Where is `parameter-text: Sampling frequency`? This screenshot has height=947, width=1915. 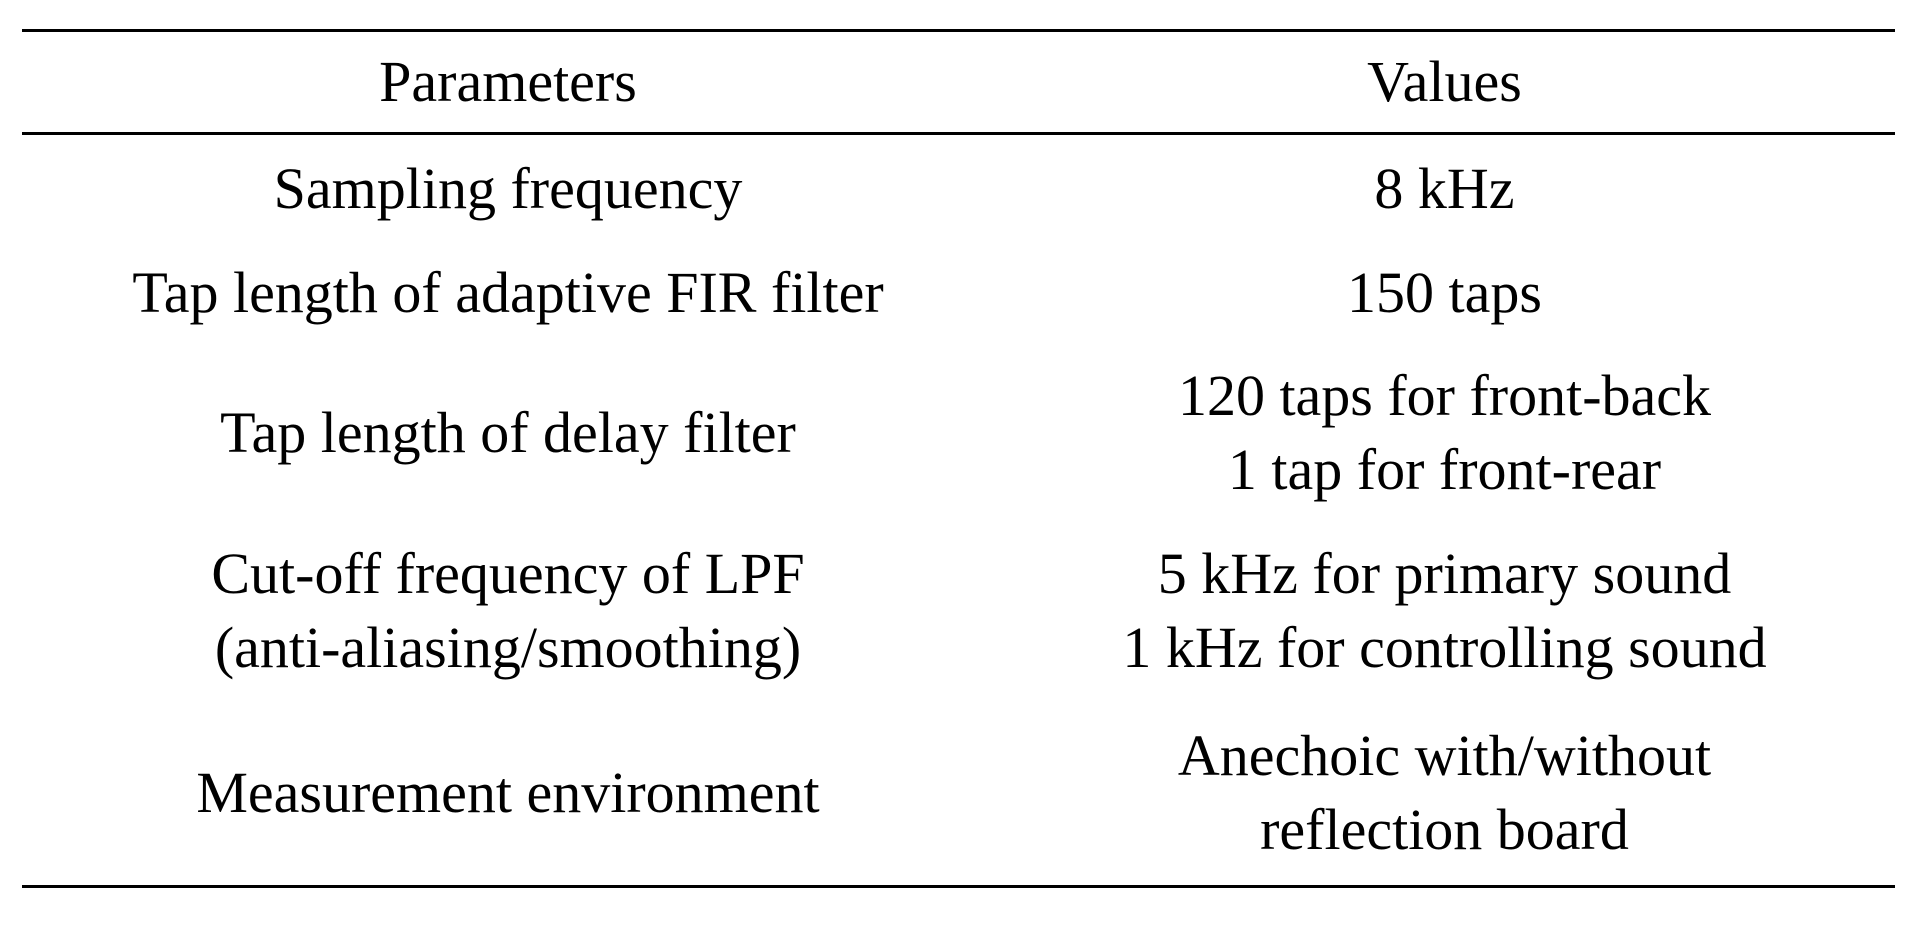 parameter-text: Sampling frequency is located at coordinates (508, 188).